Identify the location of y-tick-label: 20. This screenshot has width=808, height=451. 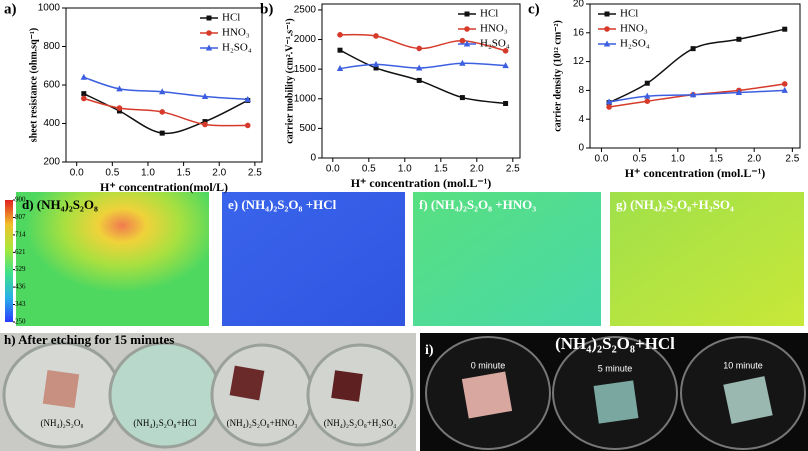
(579, 5).